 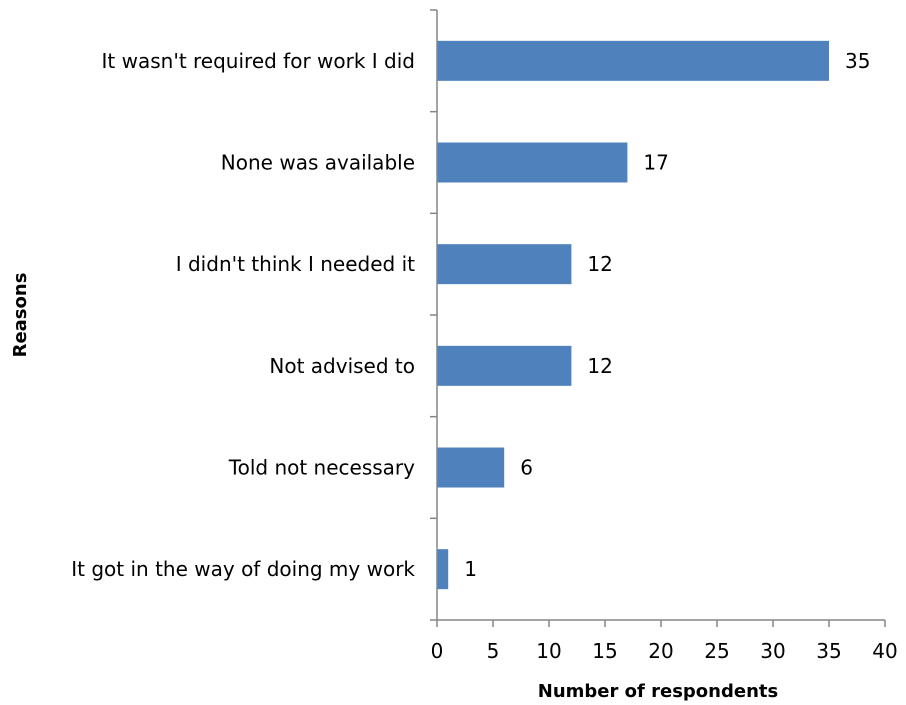 What do you see at coordinates (321, 468) in the screenshot?
I see `category-label: Told not necessary` at bounding box center [321, 468].